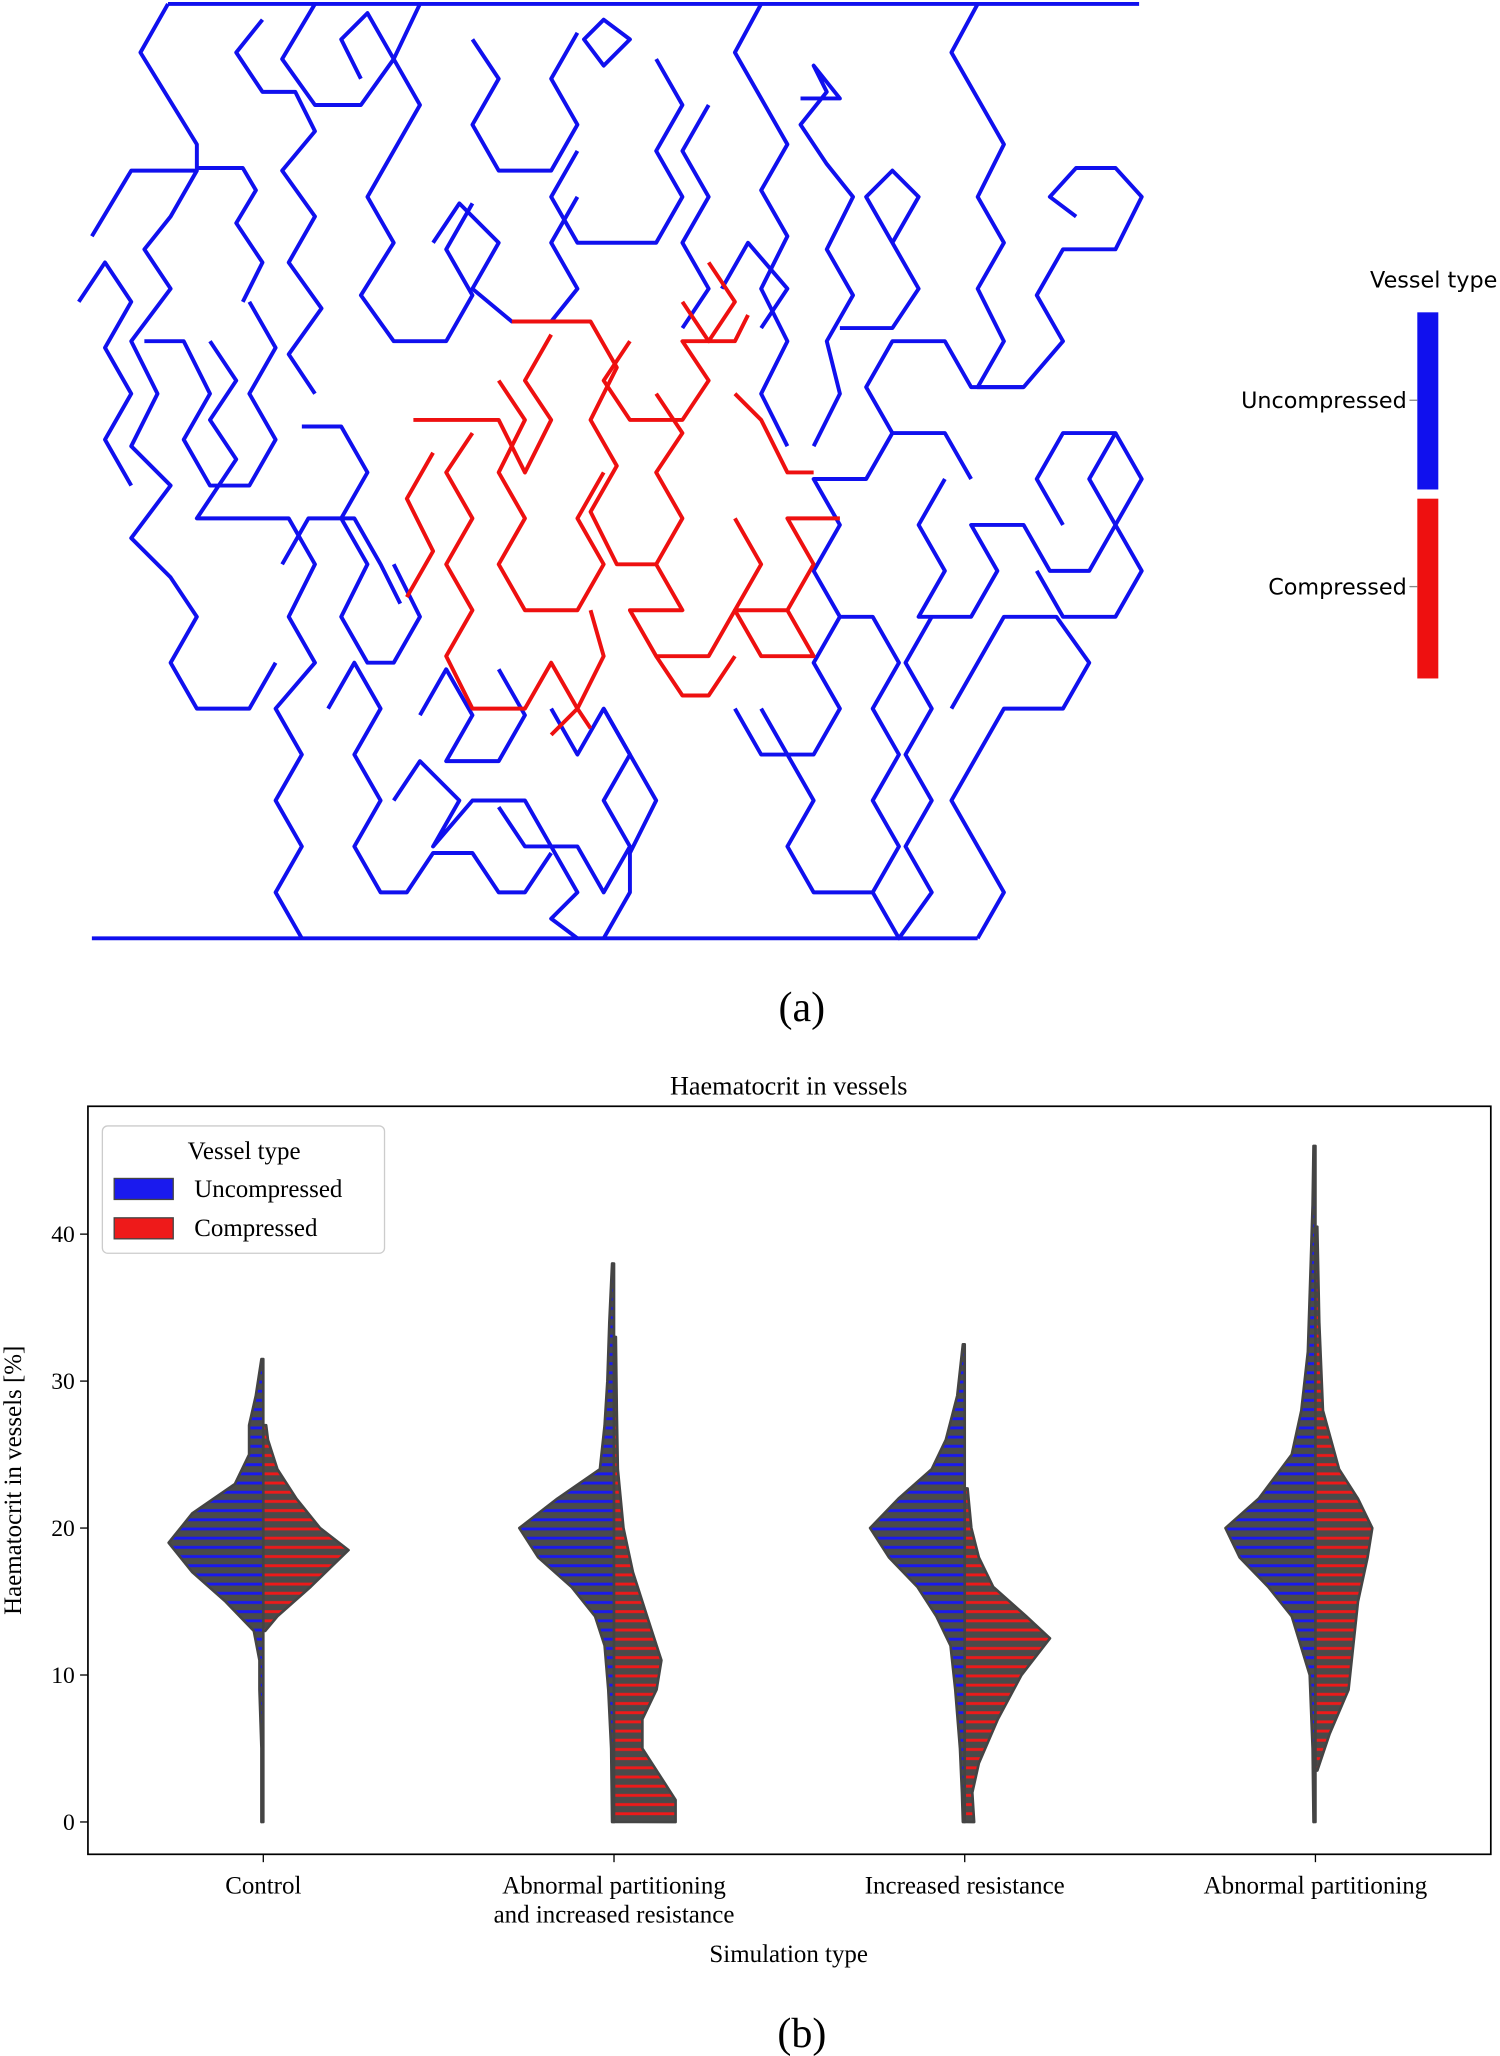  Describe the element at coordinates (69, 1823) in the screenshot. I see `y-tick-label: 0` at that location.